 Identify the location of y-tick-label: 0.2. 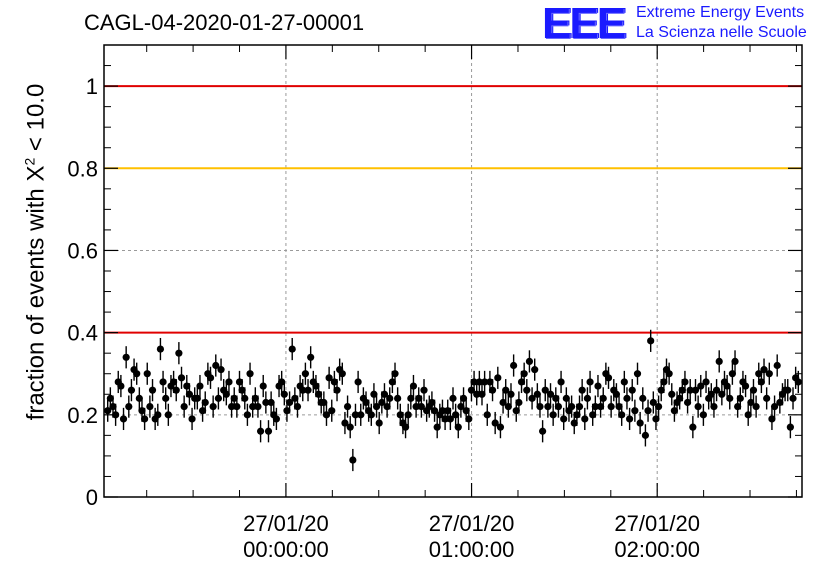
(82, 415).